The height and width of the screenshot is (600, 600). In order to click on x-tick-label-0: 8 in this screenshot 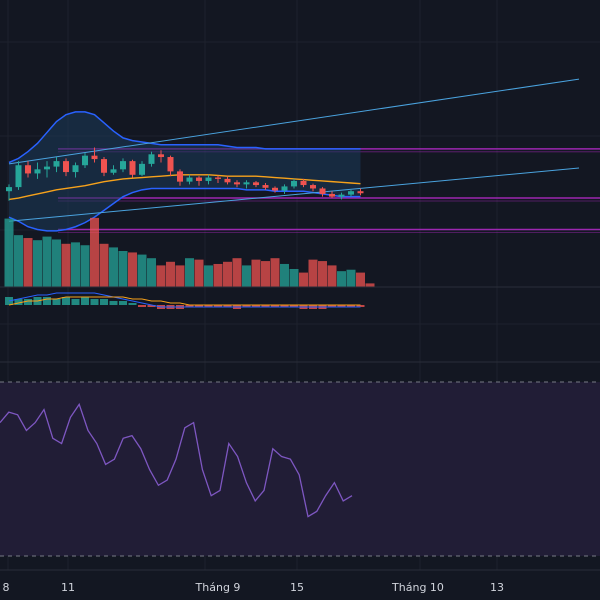, I will do `click(6, 587)`.